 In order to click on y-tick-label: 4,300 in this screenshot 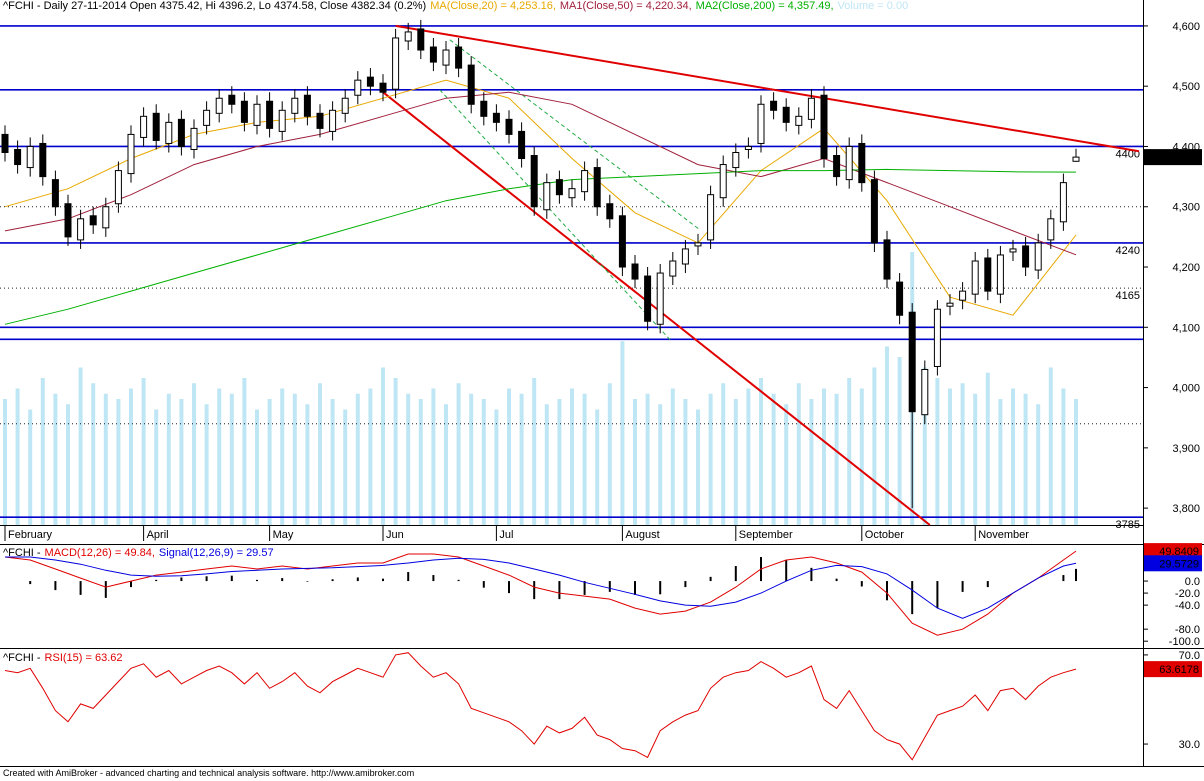, I will do `click(1186, 208)`.